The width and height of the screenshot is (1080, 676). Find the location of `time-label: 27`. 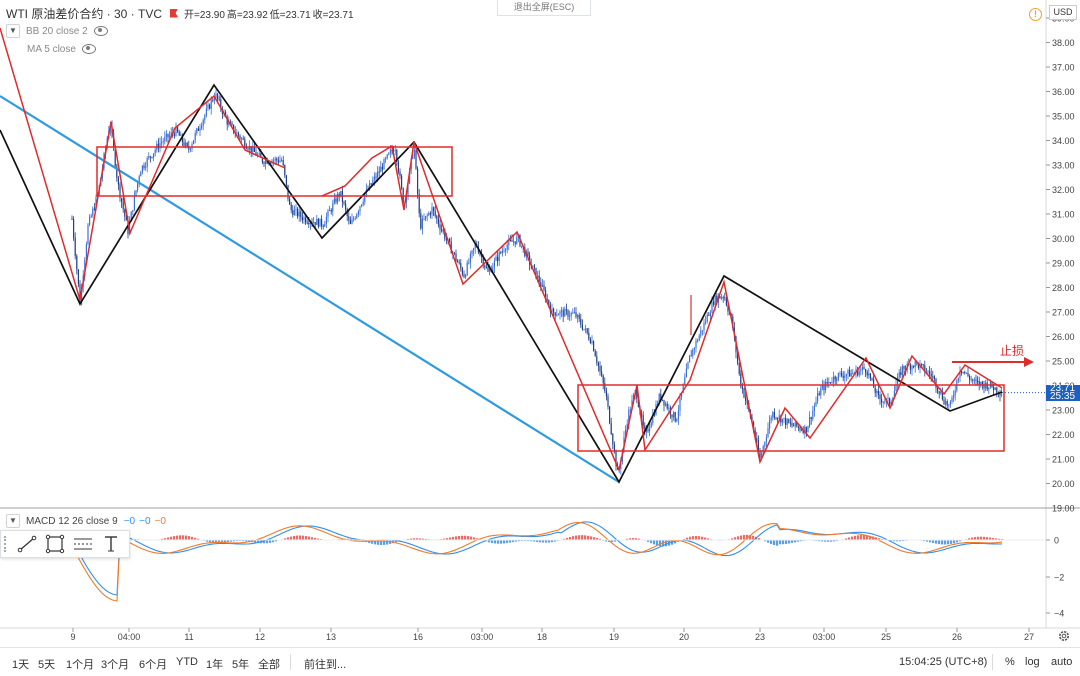

time-label: 27 is located at coordinates (1029, 637).